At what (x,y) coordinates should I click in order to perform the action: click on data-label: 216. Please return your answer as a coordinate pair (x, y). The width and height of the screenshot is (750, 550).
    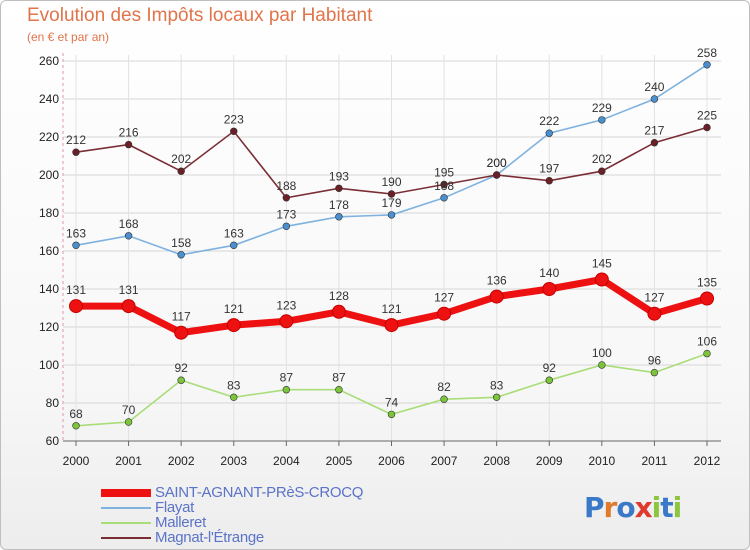
    Looking at the image, I should click on (129, 133).